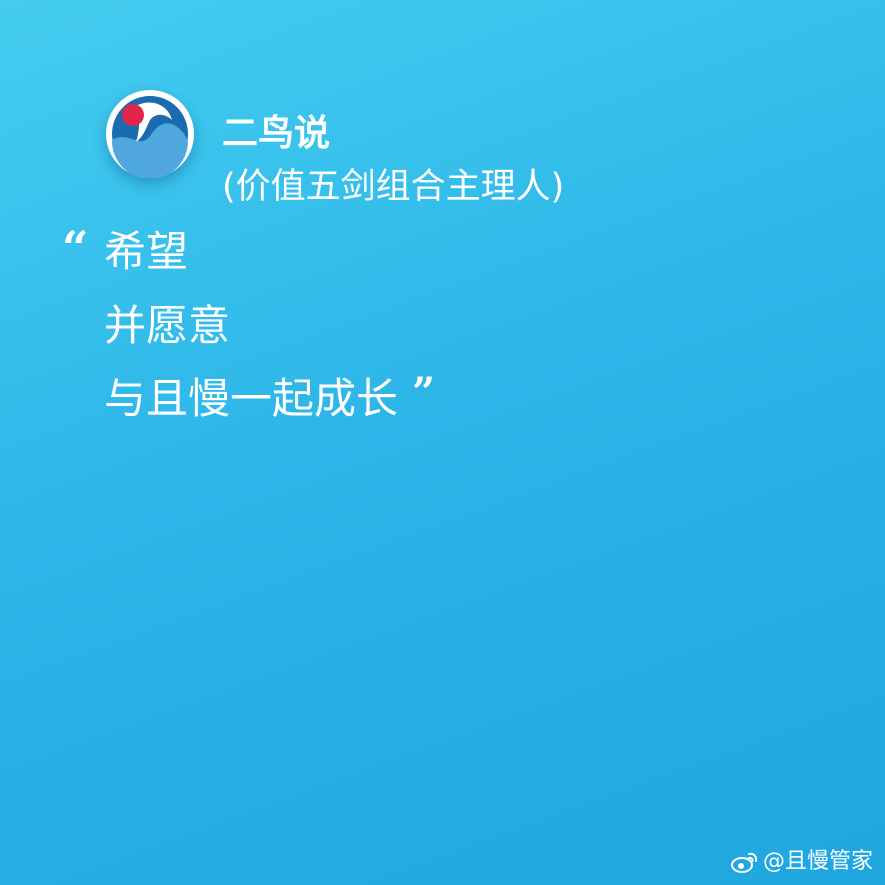 The image size is (885, 885). I want to click on open-quote-mark: “, so click(75, 248).